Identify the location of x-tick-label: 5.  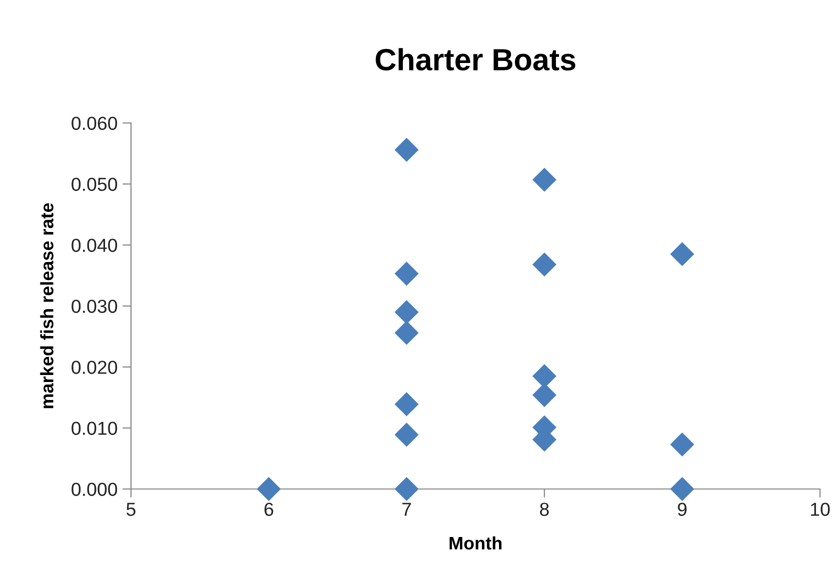
(131, 509).